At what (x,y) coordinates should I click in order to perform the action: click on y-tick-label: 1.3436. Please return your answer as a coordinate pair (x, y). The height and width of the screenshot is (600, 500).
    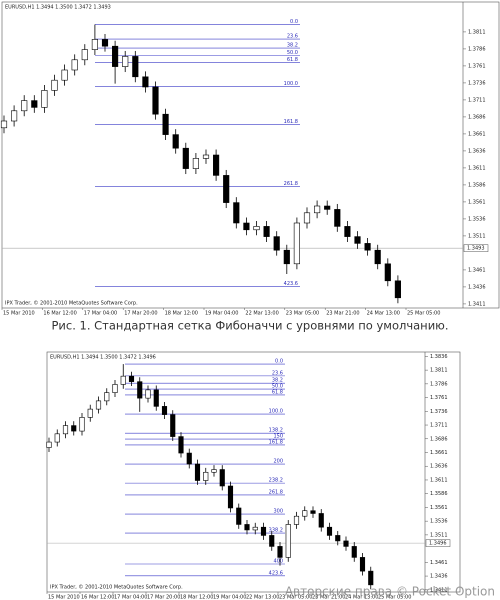
    Looking at the image, I should click on (439, 577).